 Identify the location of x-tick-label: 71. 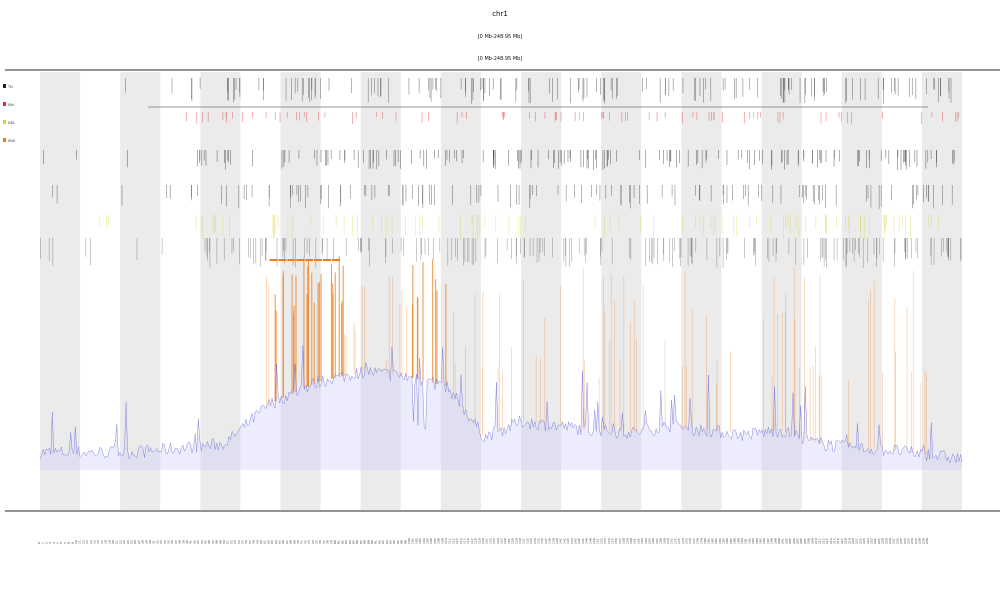
(302, 542).